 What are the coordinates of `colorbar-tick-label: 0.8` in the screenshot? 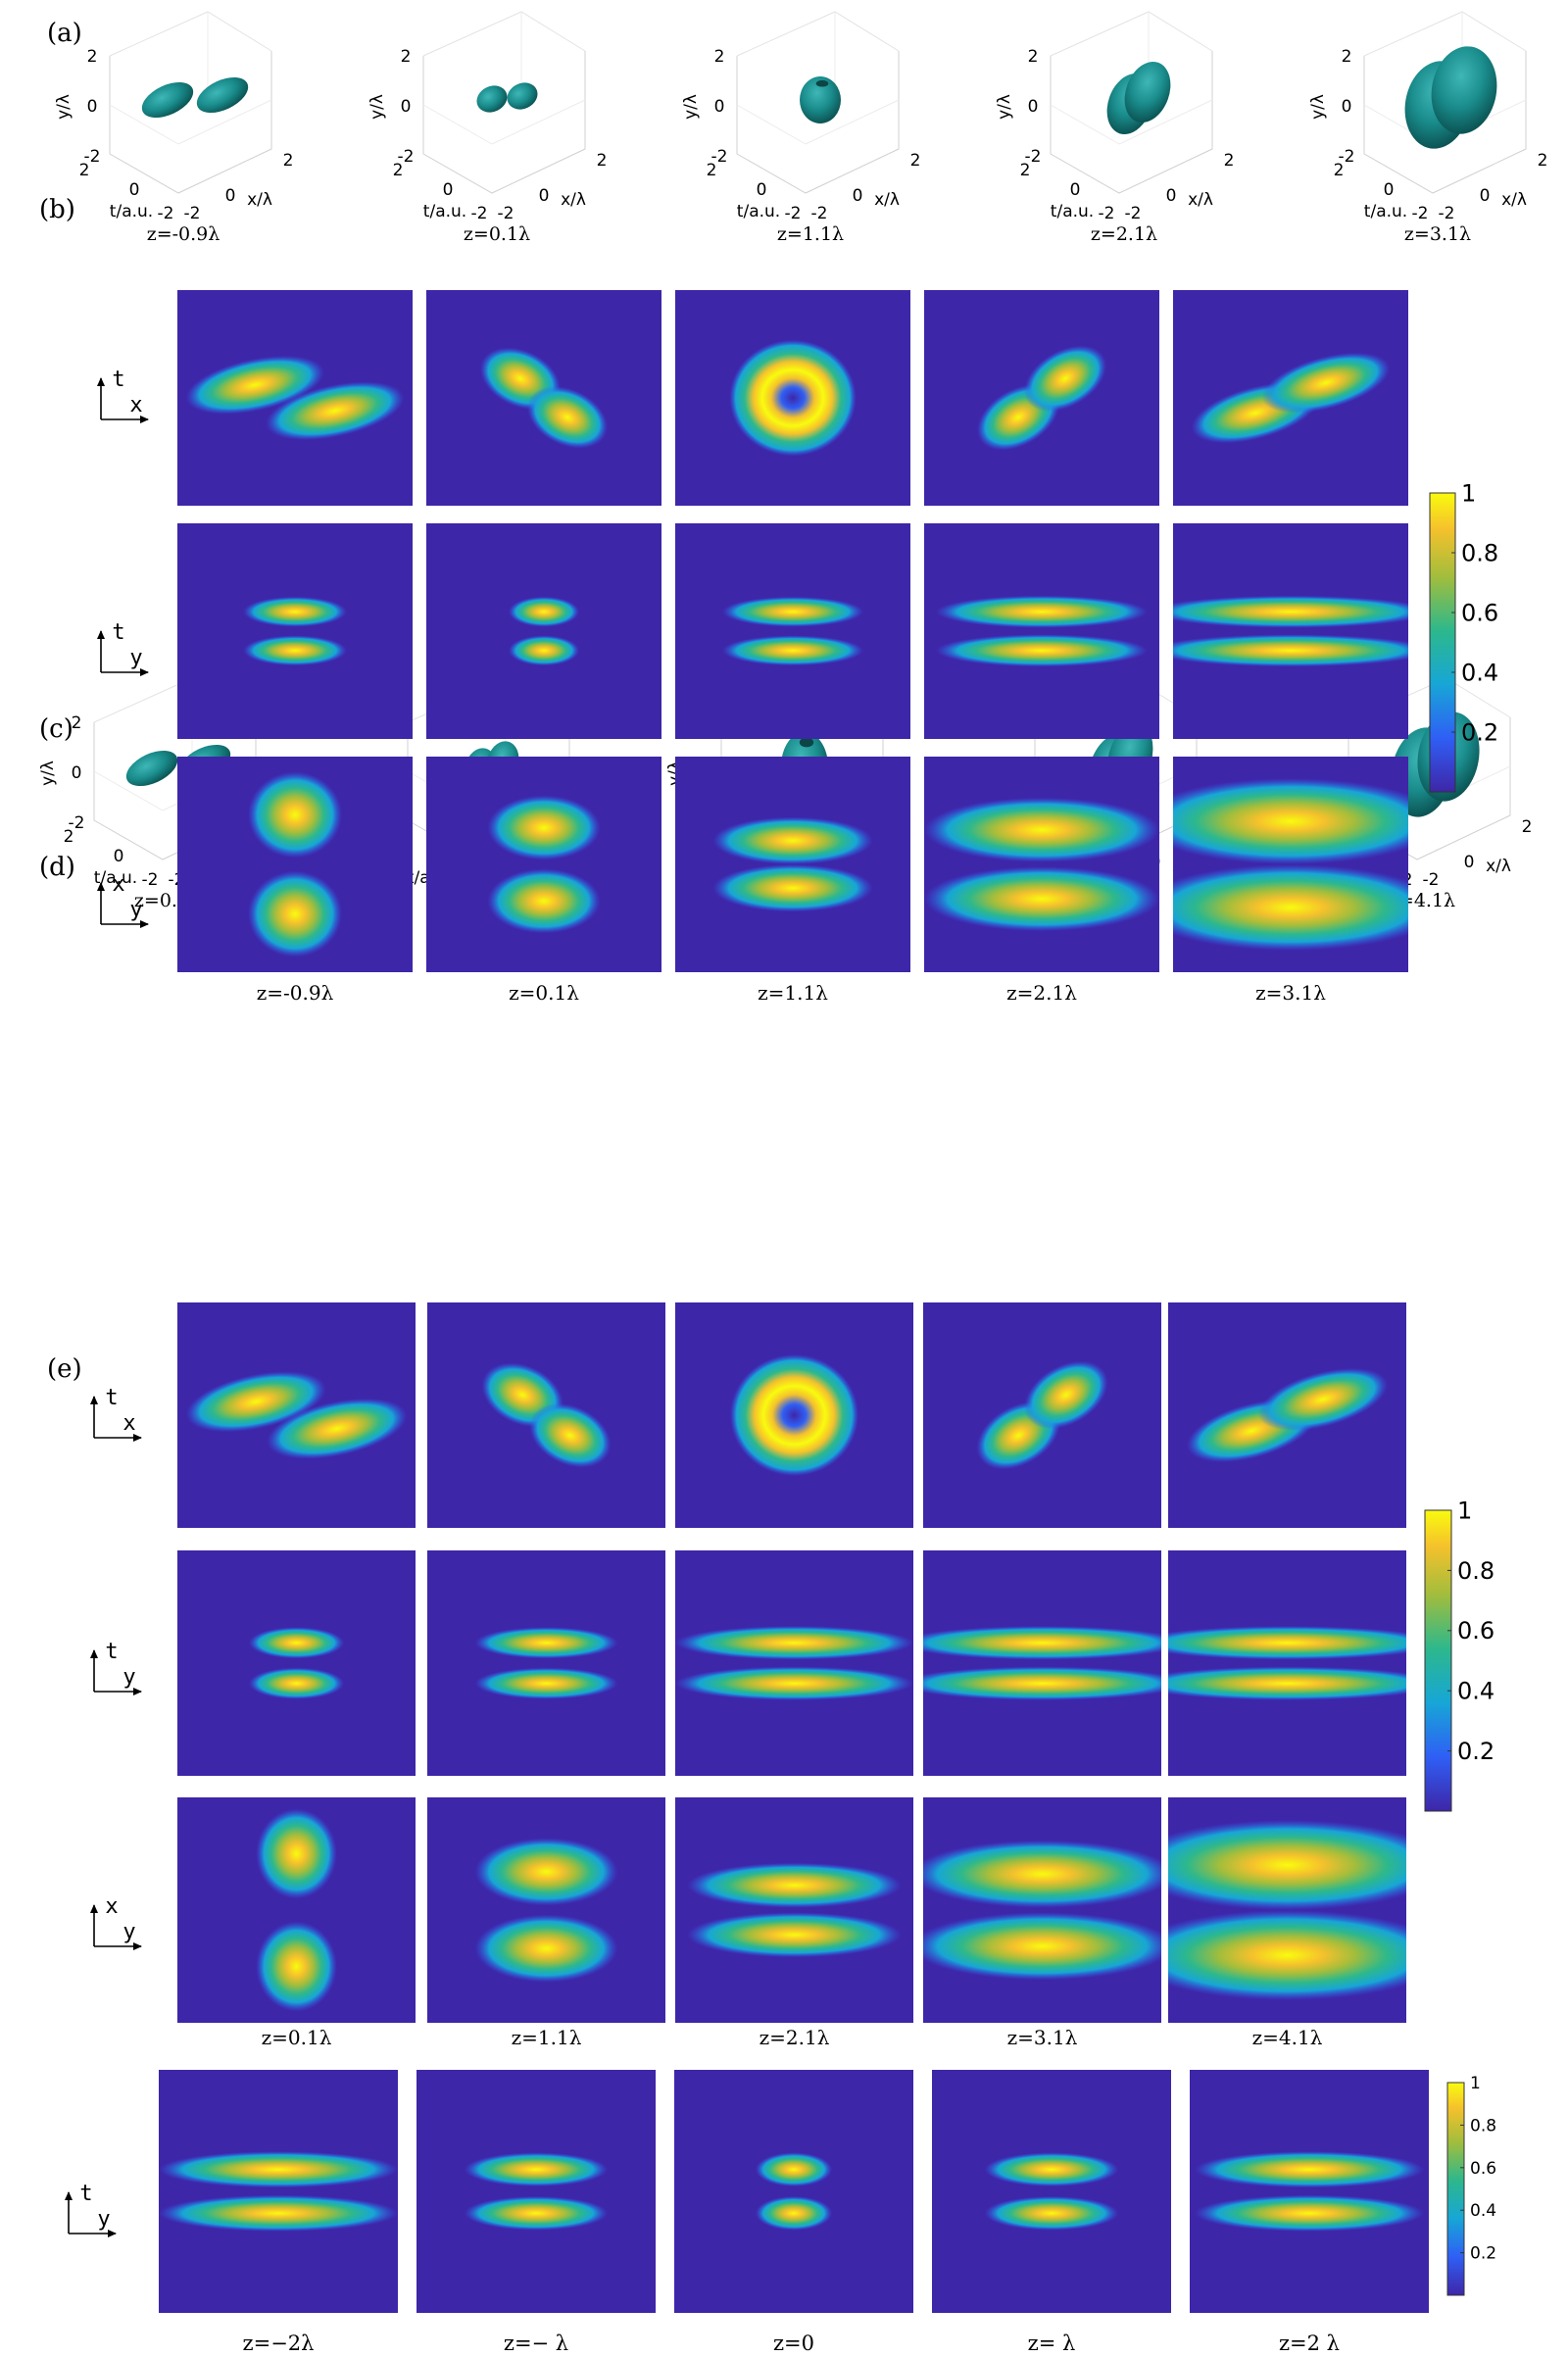 It's located at (1479, 552).